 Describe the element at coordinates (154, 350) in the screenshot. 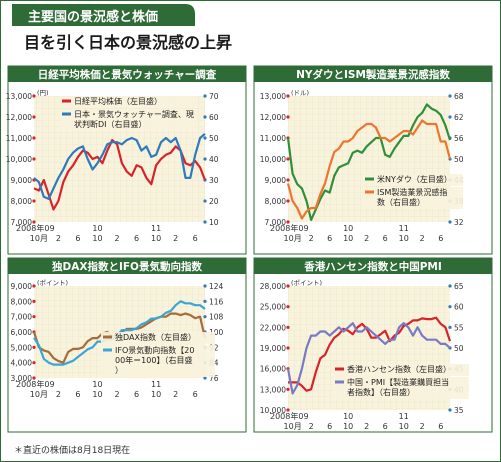

I see `legend-label: IFO景気動向指数【20` at that location.